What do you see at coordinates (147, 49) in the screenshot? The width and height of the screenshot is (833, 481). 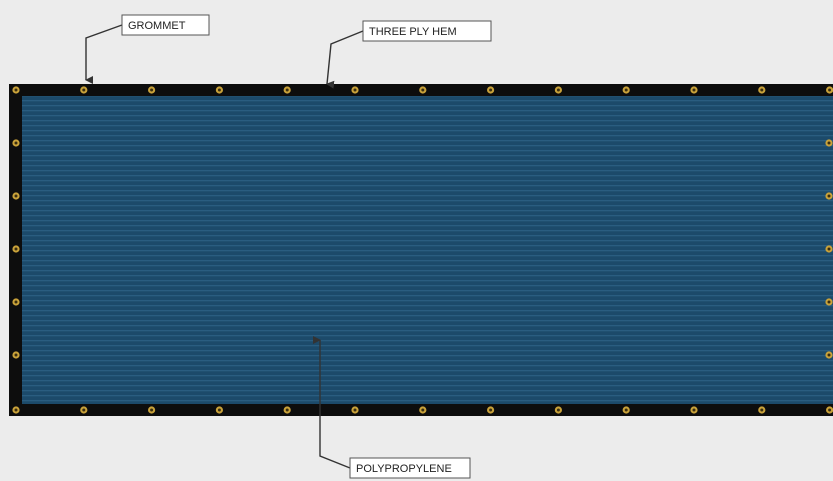 I see `grommet-callout: GROMMET` at bounding box center [147, 49].